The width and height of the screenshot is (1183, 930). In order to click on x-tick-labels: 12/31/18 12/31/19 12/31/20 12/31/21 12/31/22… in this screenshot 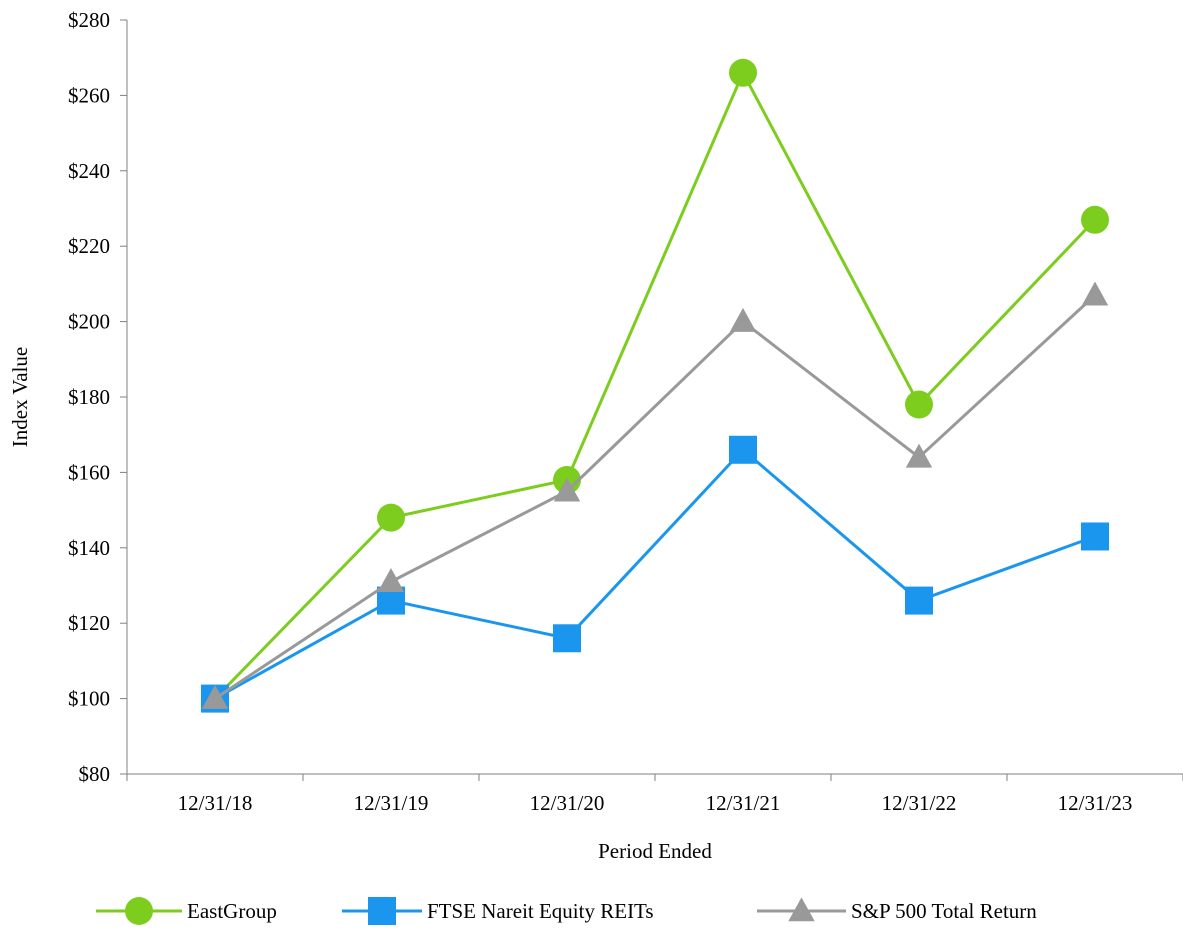, I will do `click(655, 803)`.